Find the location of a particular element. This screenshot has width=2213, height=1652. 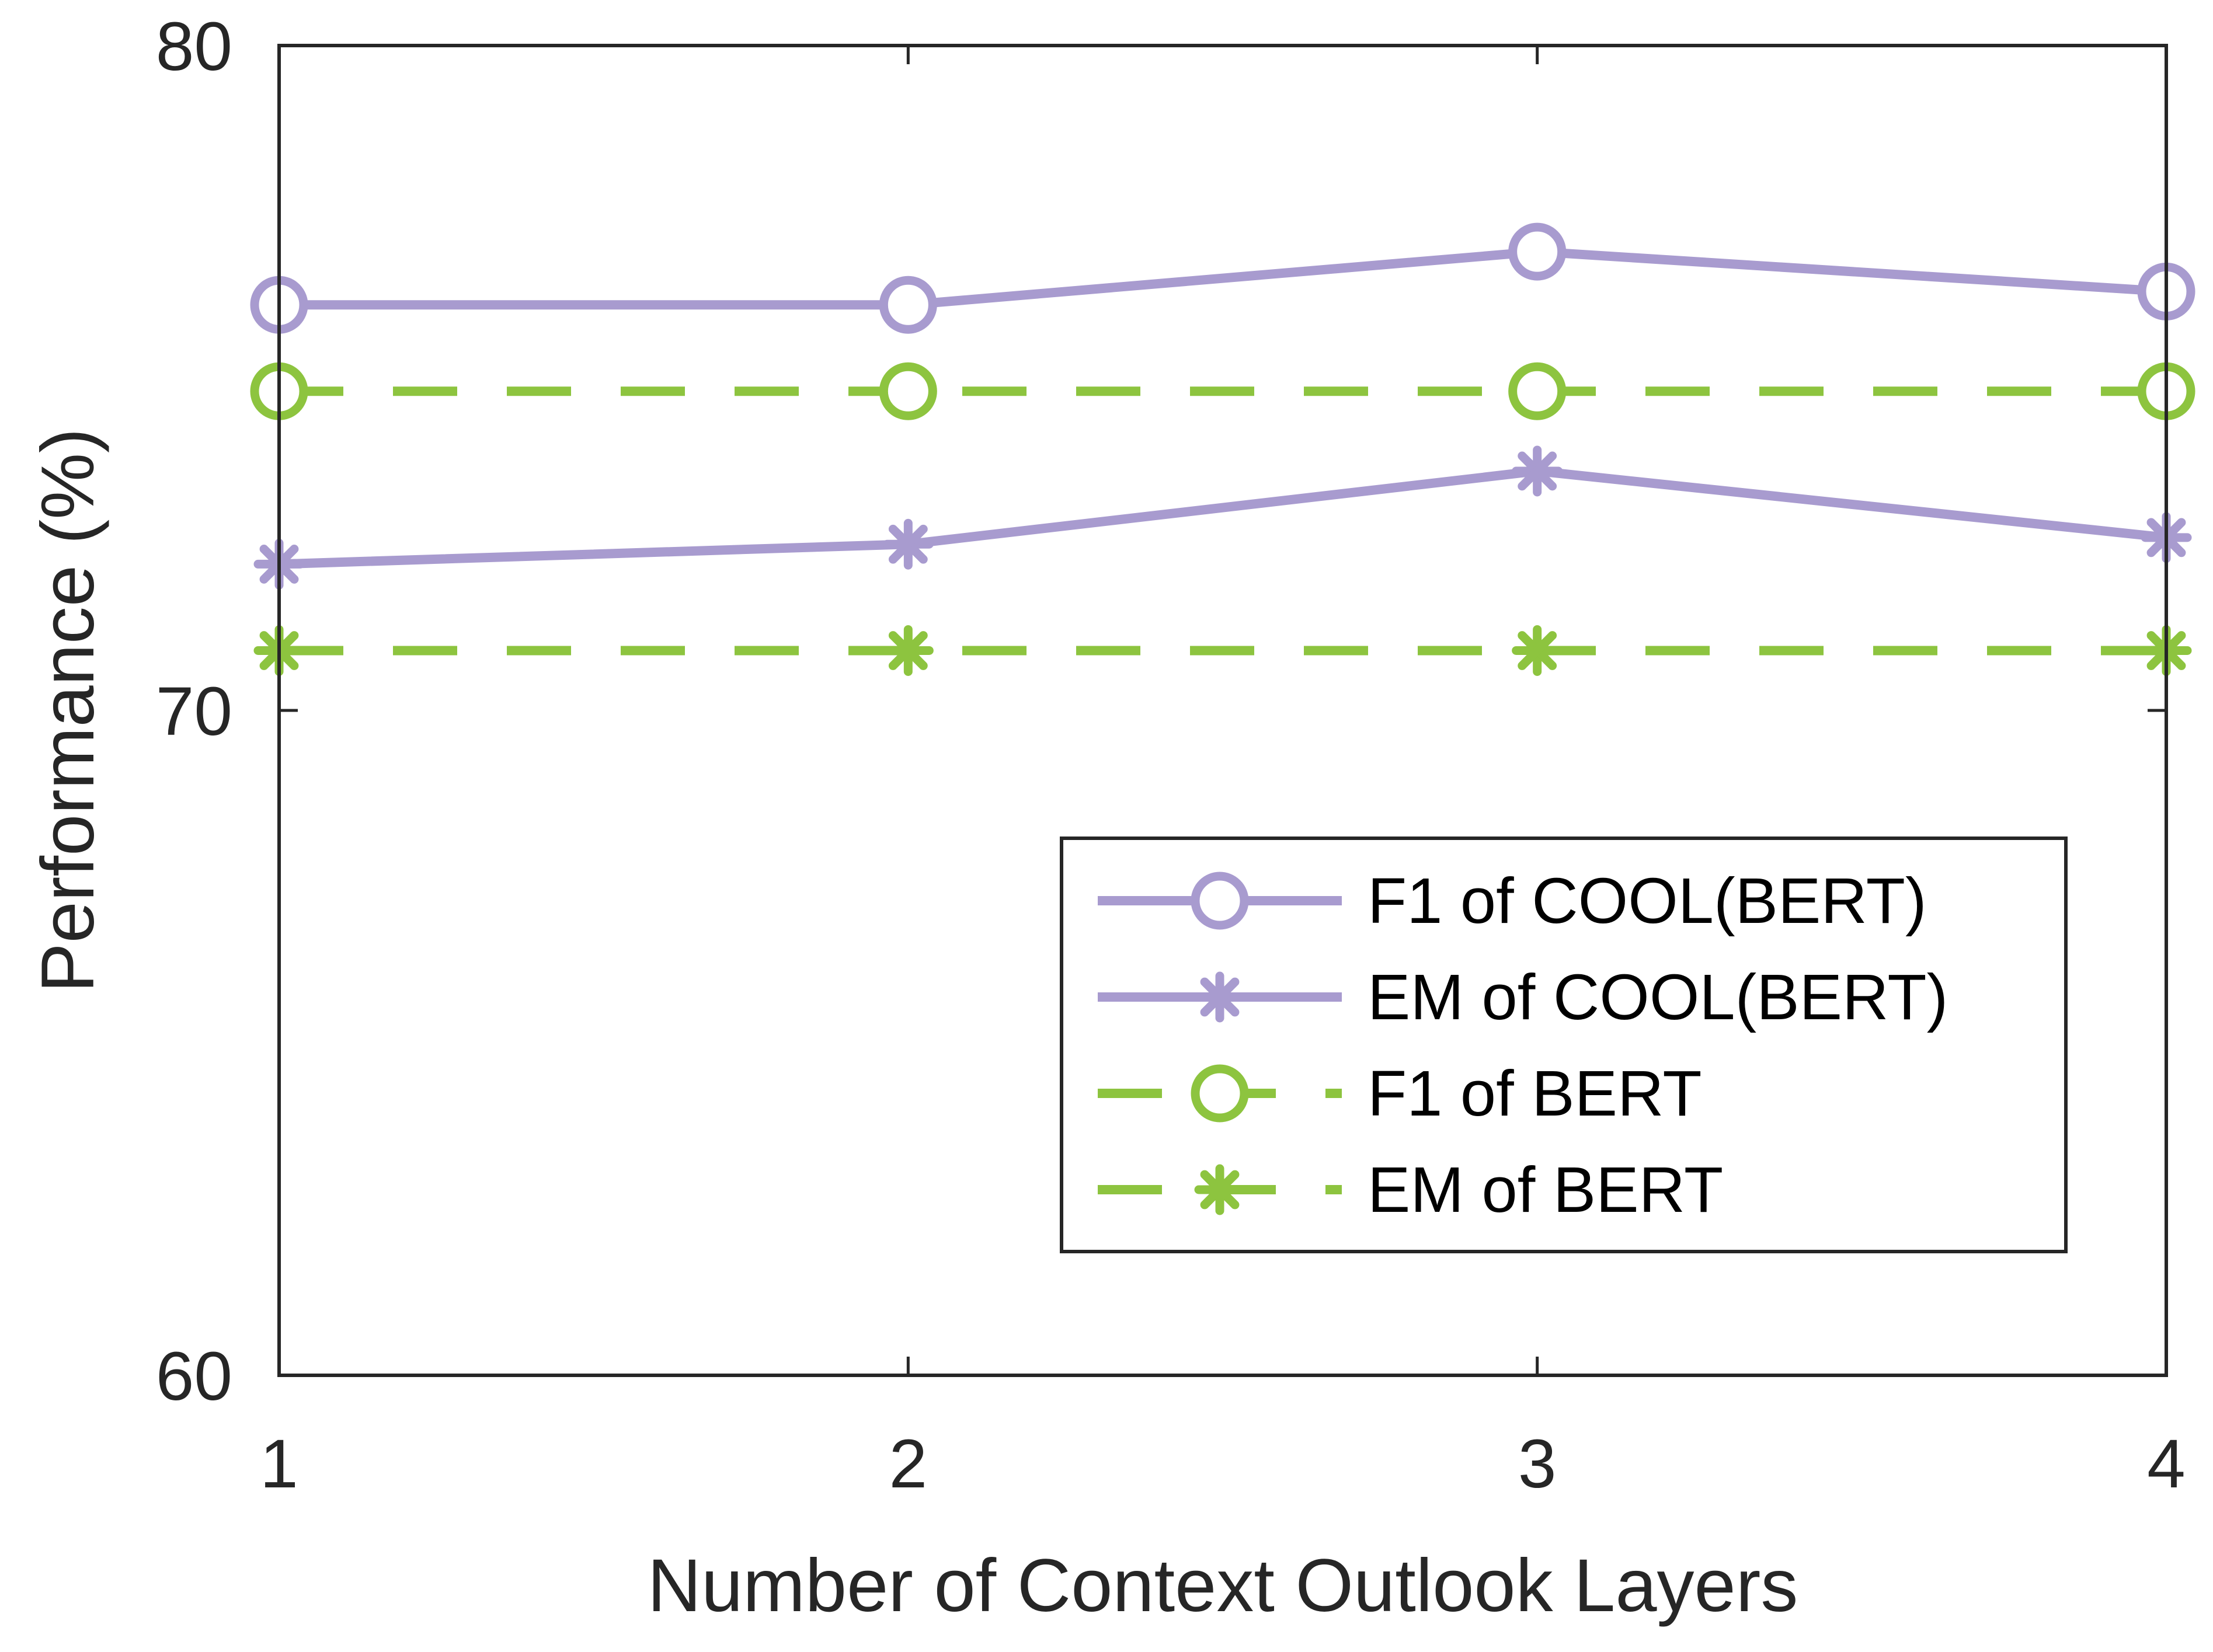

y-tick-label: 60 is located at coordinates (194, 1376).